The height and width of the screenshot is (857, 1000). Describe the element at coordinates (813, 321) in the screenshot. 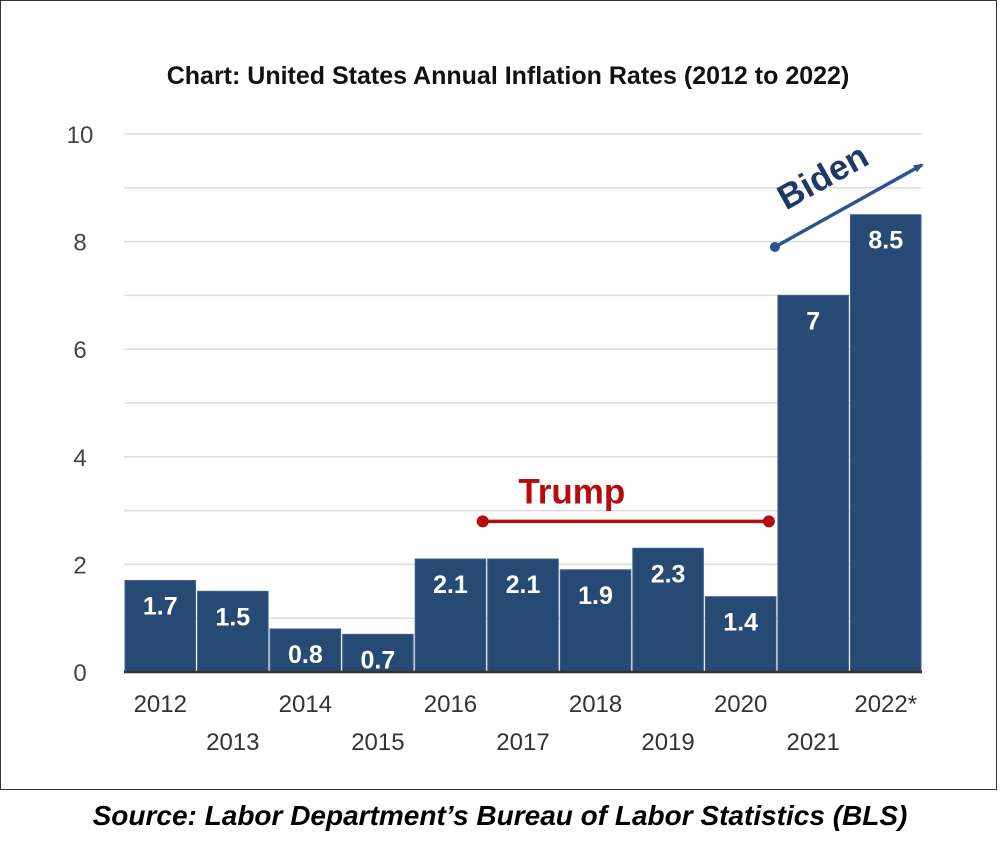

I see `data-label: 7` at that location.